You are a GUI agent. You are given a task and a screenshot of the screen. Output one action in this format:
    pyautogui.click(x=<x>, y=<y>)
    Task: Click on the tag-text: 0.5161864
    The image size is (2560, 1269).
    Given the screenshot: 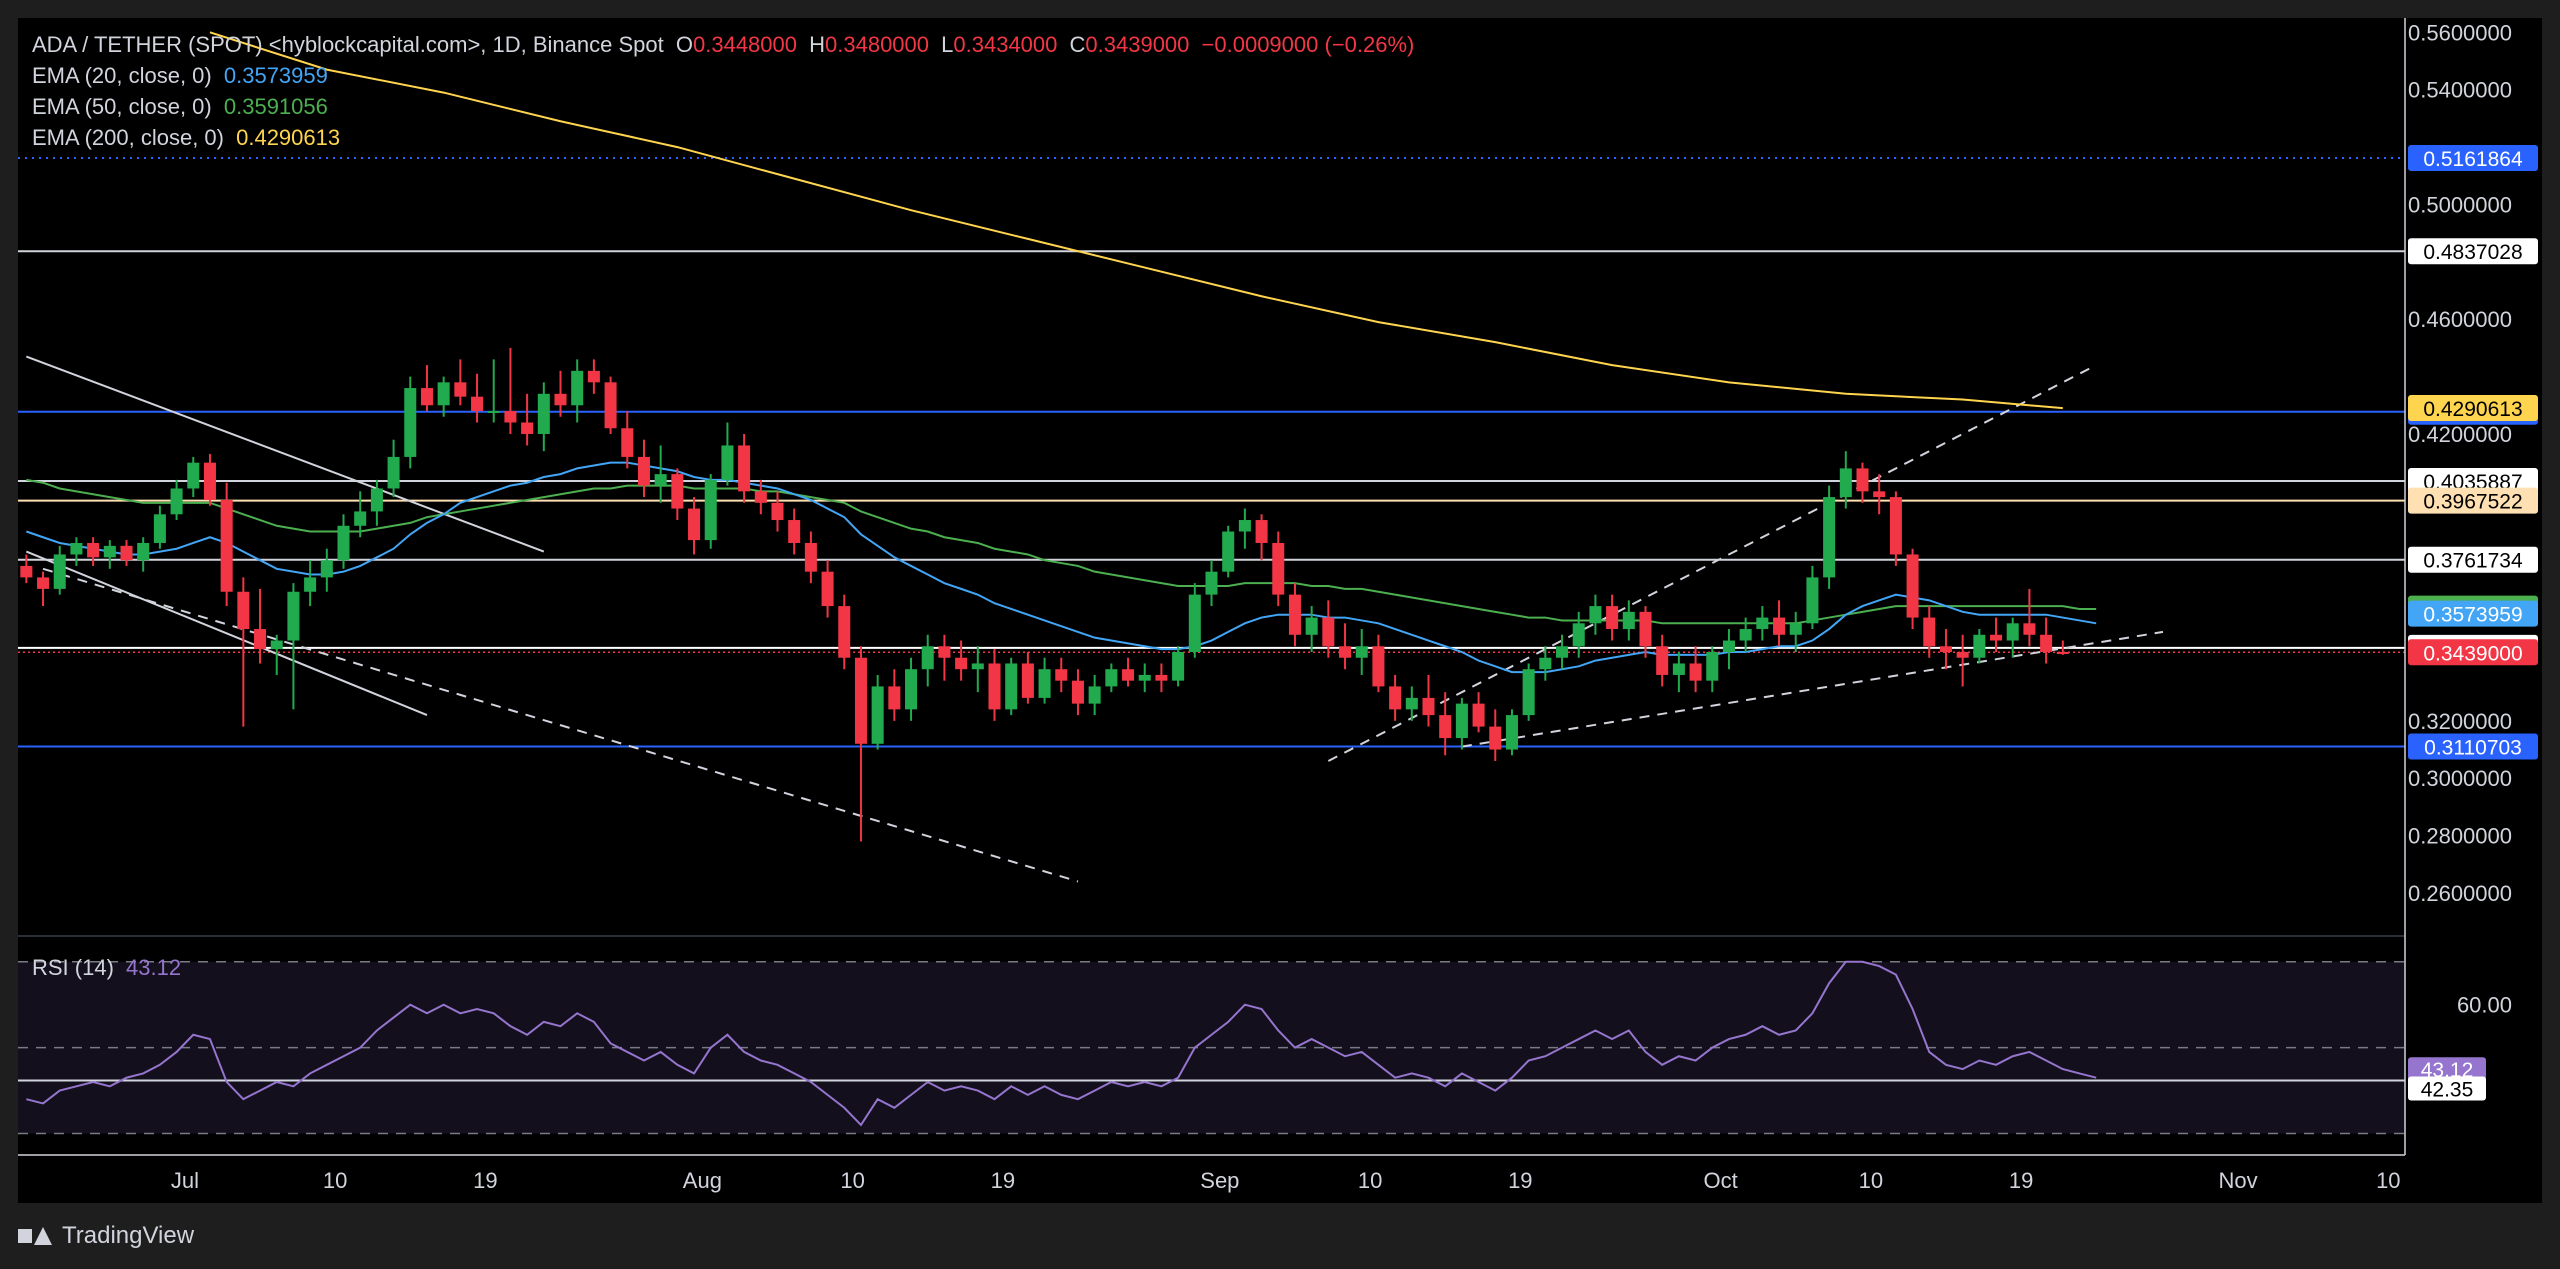 What is the action you would take?
    pyautogui.click(x=2473, y=159)
    